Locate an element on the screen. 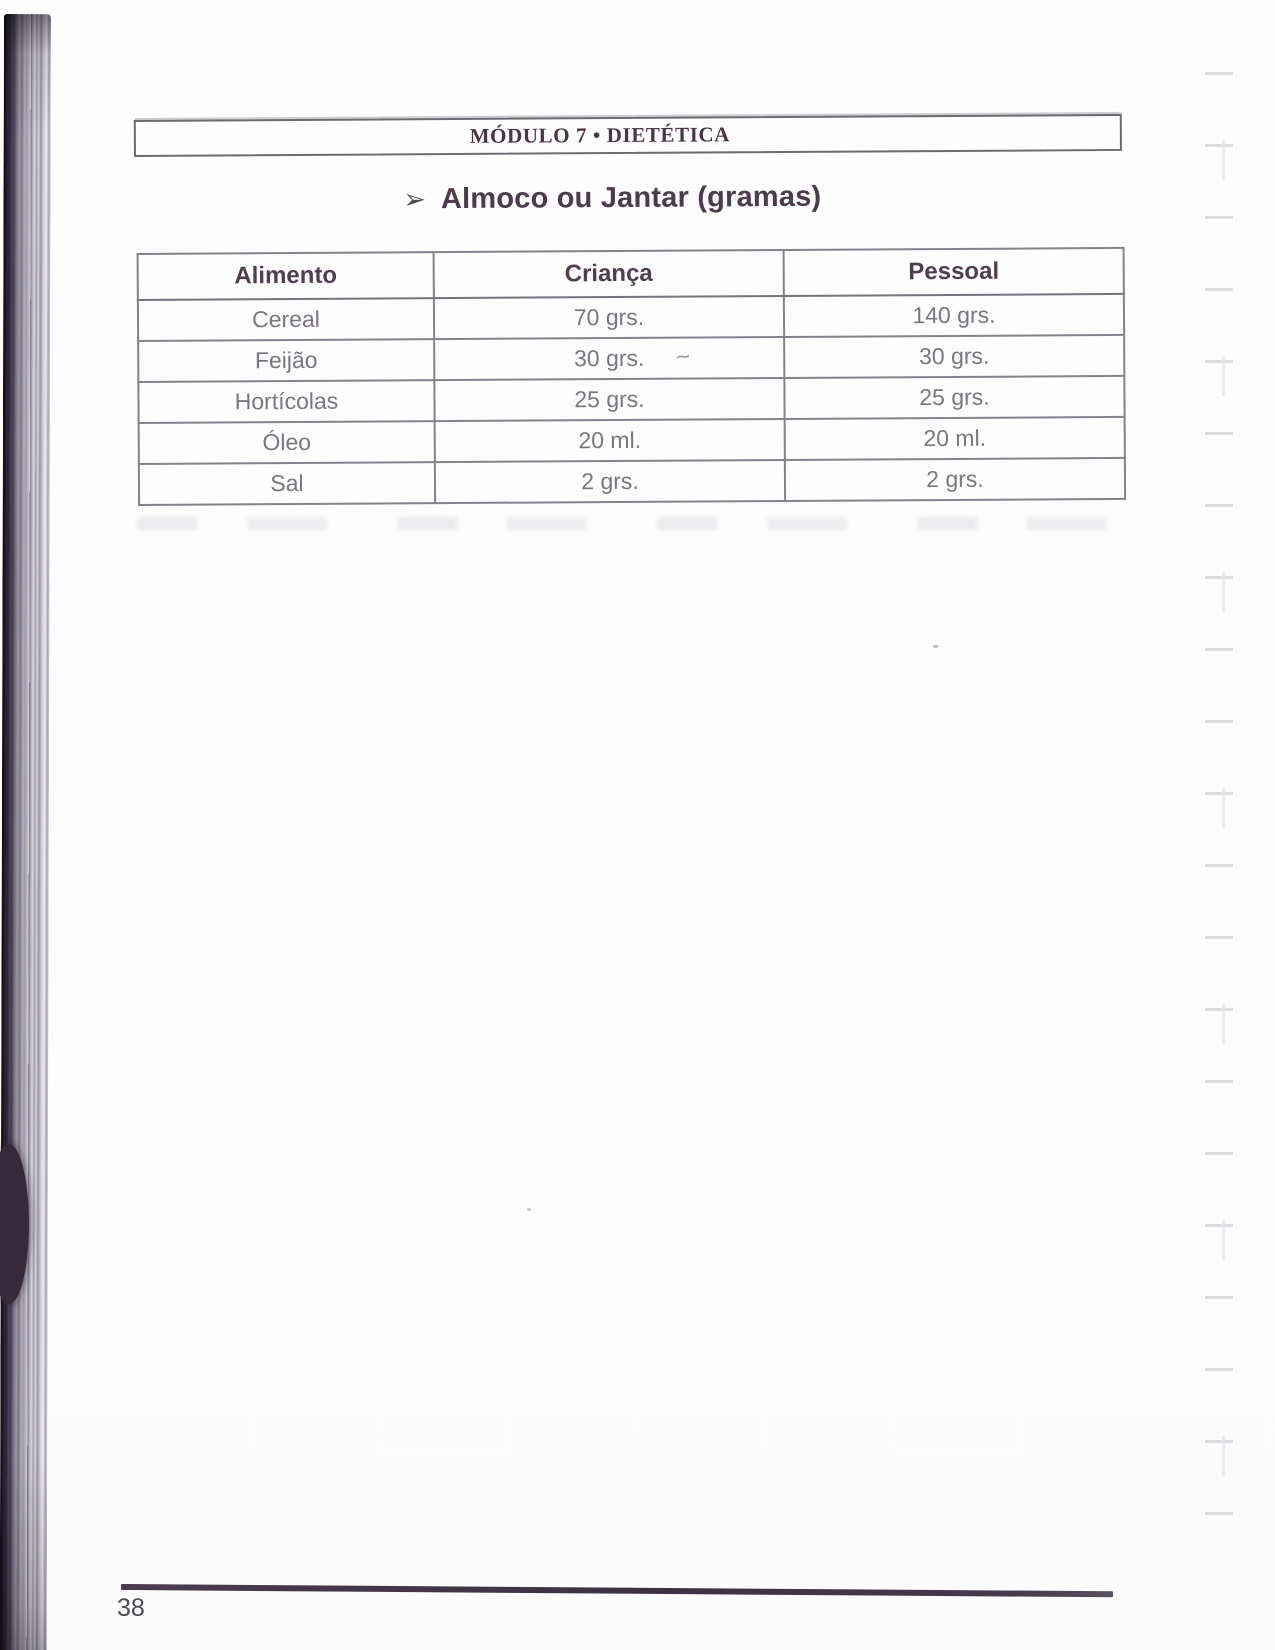 The height and width of the screenshot is (1650, 1275). adult-portion: 140 grs. is located at coordinates (954, 315).